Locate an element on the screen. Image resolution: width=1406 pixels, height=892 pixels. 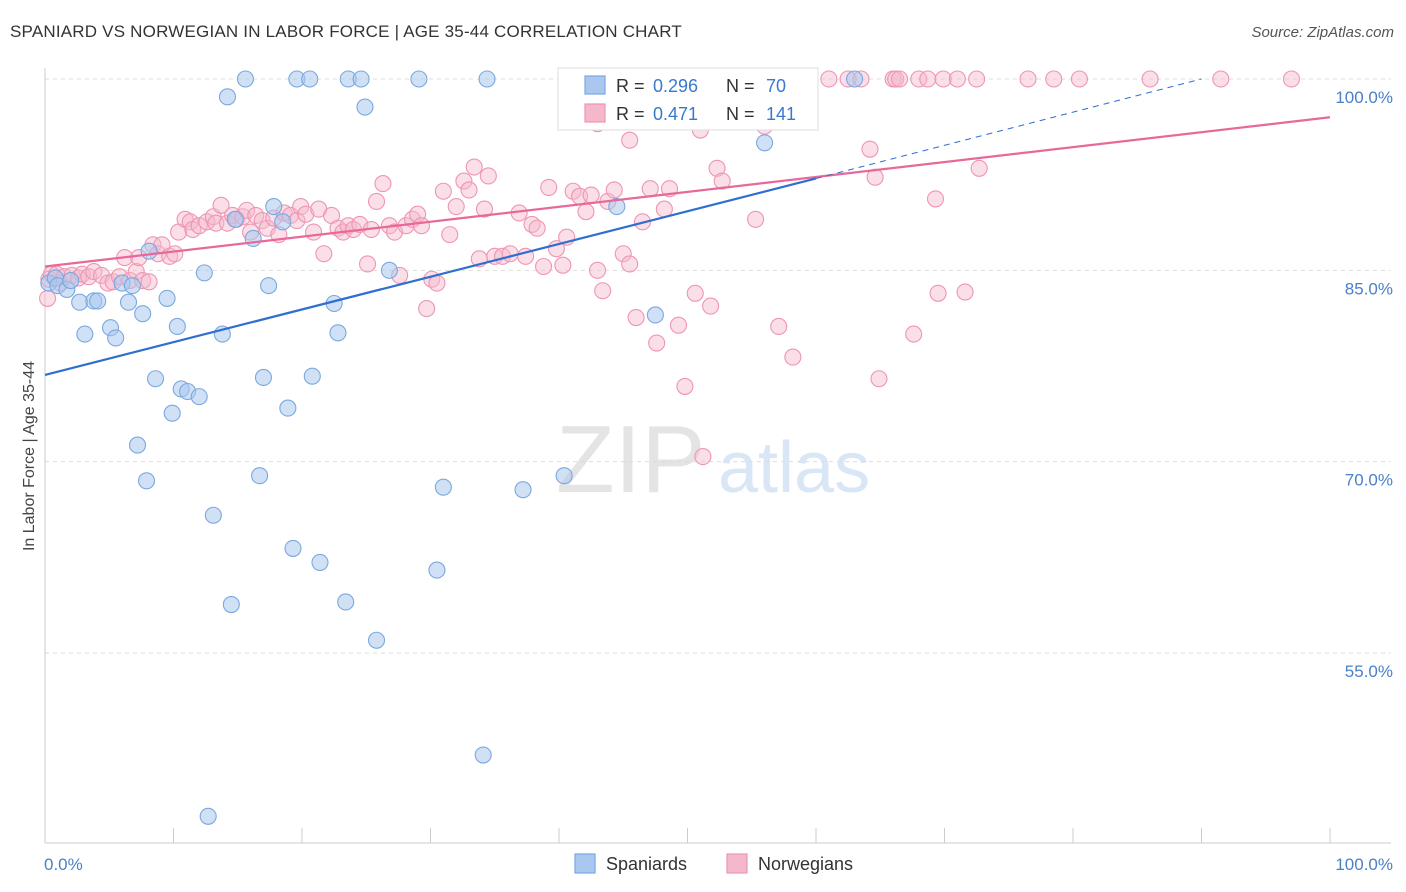
y-tick-label-2: 70.0% is located at coordinates (1369, 480).